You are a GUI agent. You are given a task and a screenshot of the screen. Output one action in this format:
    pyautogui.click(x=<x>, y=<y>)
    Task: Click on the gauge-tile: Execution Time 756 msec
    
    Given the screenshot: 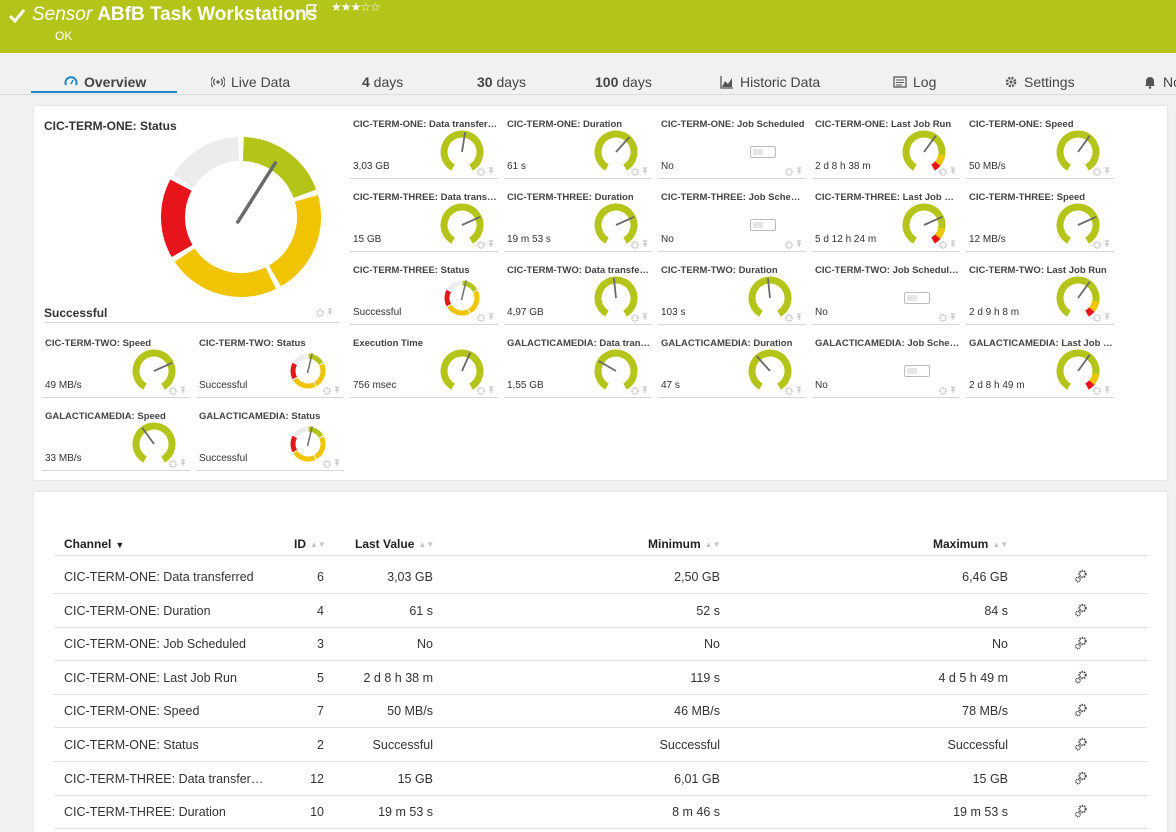 What is the action you would take?
    pyautogui.click(x=424, y=368)
    